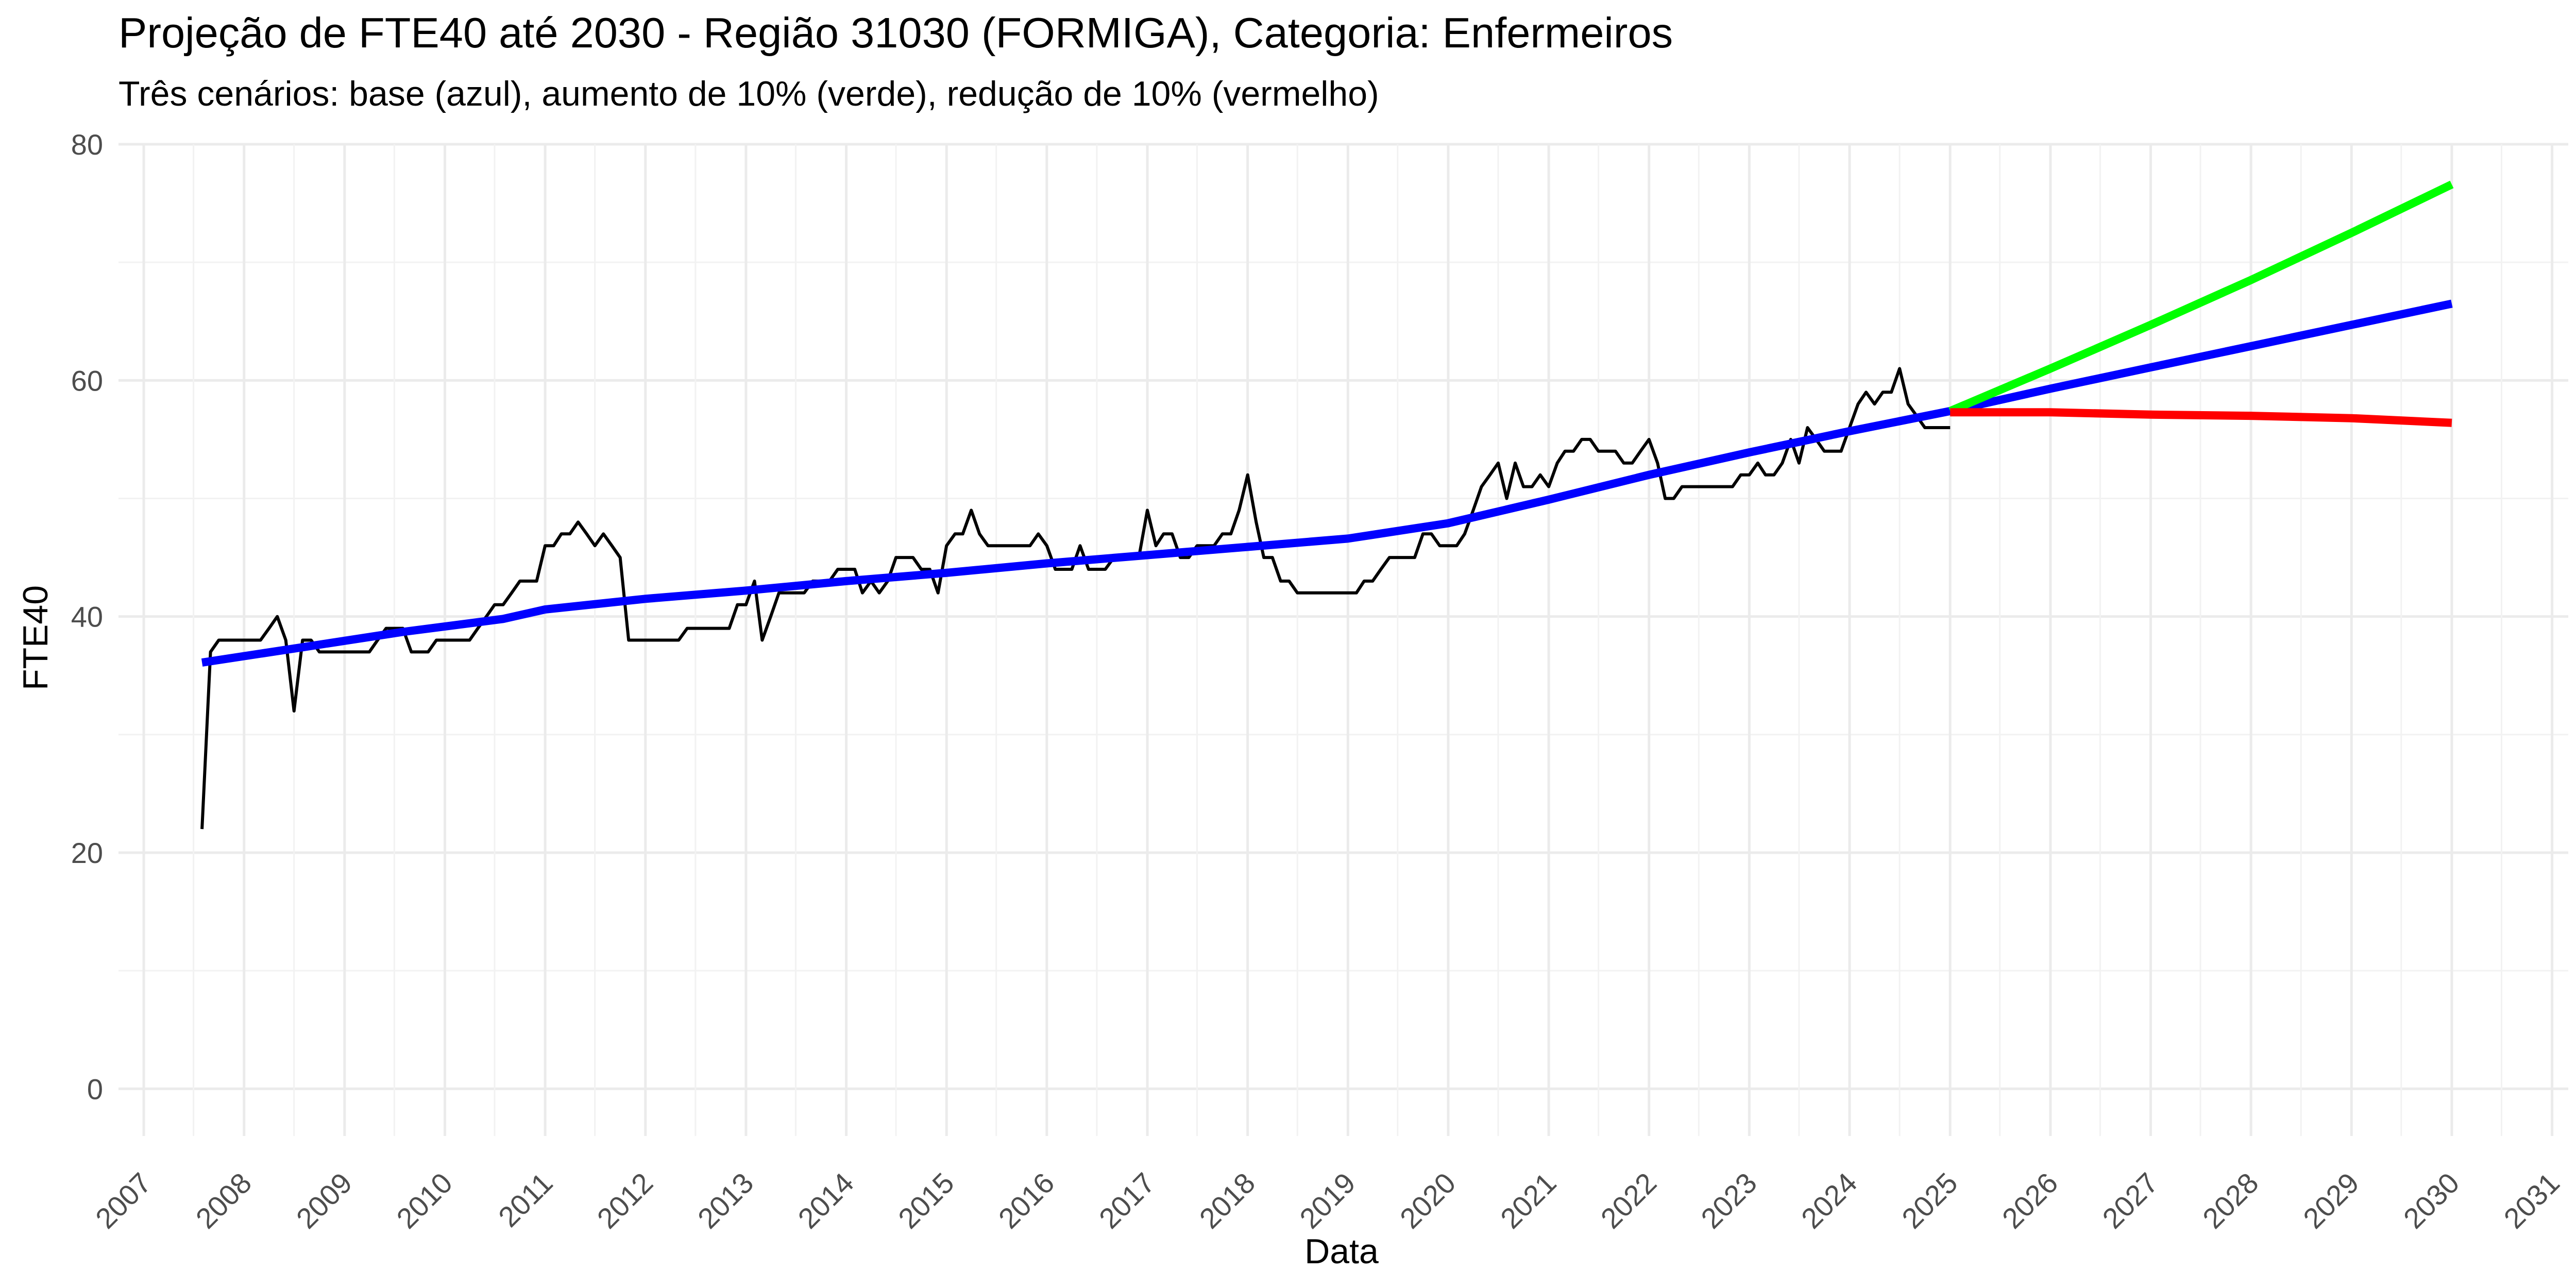 The image size is (2576, 1288). Describe the element at coordinates (1341, 1252) in the screenshot. I see `x-axis-title: Data` at that location.